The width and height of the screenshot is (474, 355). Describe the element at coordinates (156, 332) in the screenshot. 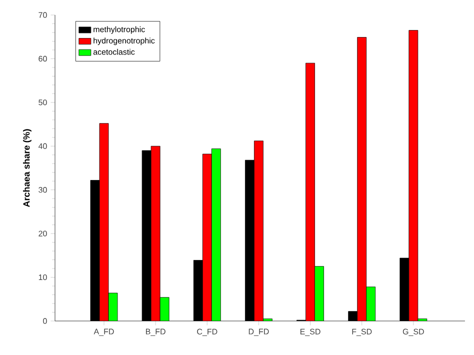

I see `x-tick-label: B_FD` at that location.